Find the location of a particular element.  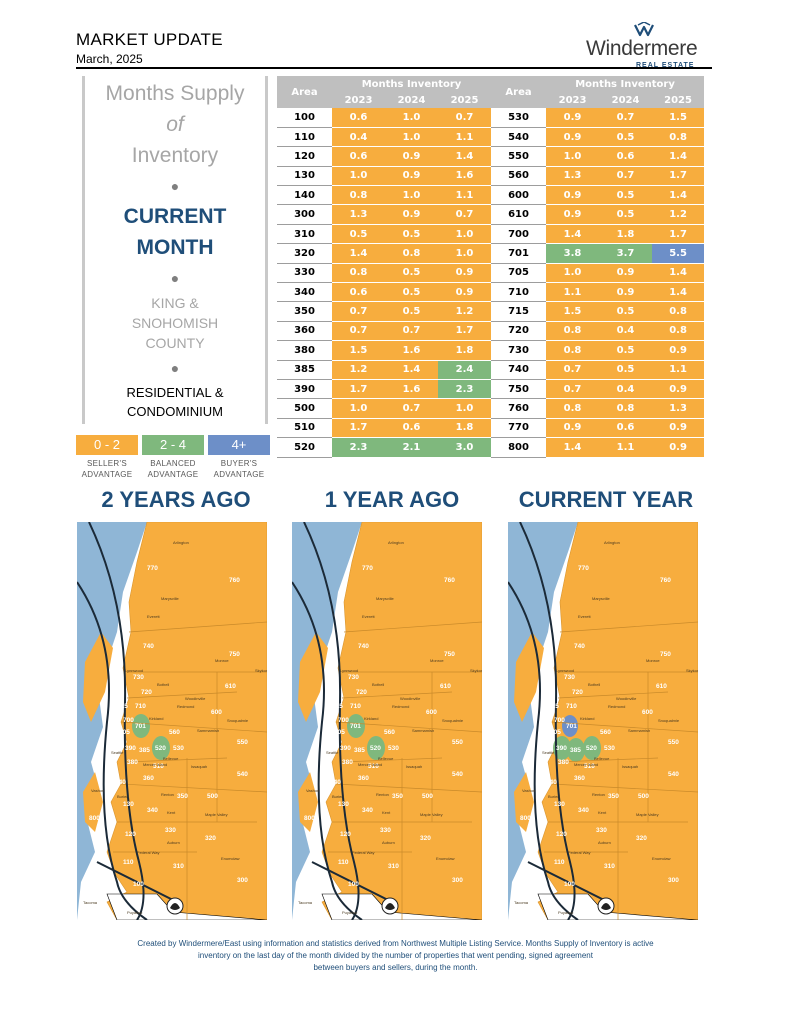

inventory-value-cell: 1.3 is located at coordinates (358, 214).